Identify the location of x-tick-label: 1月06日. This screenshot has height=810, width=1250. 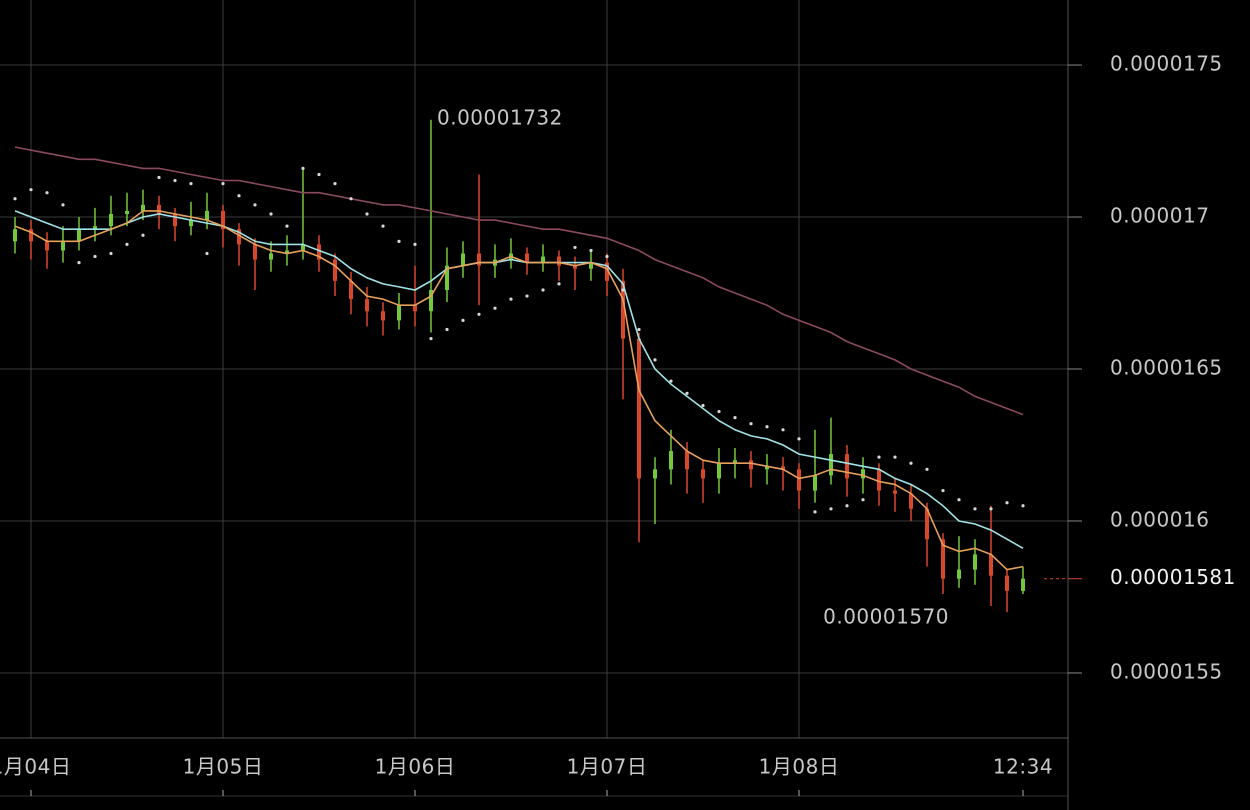
(415, 767).